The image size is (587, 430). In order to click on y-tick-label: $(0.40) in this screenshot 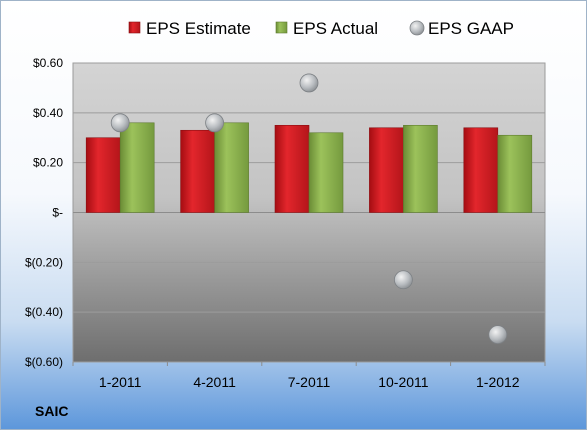, I will do `click(44, 312)`.